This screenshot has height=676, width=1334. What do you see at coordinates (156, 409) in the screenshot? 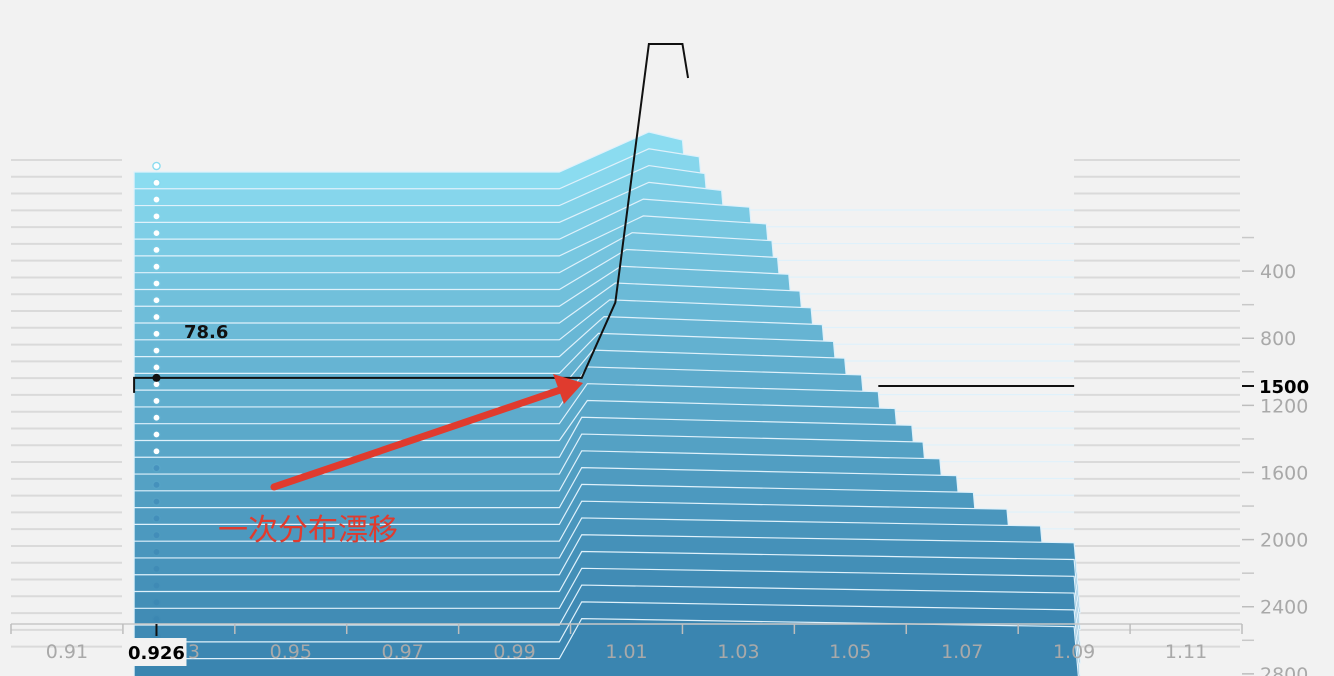
I see `distribution-dots` at bounding box center [156, 409].